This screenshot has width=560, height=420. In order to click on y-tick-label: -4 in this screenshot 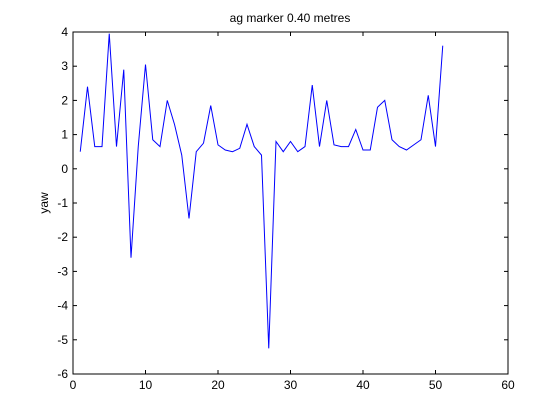, I will do `click(62, 306)`.